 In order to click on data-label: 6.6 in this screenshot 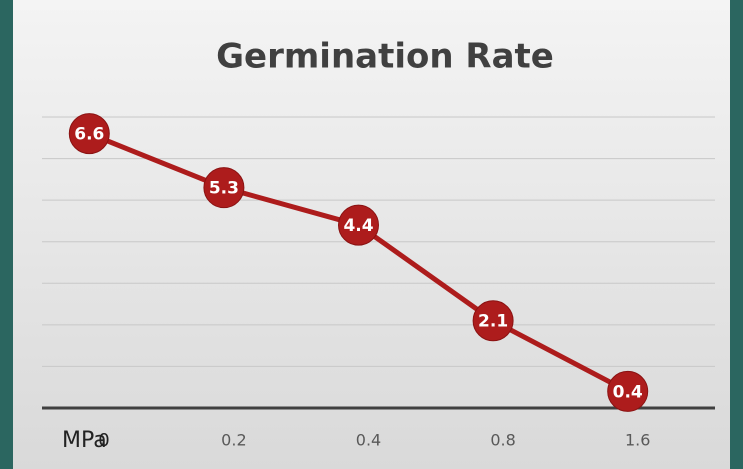, I will do `click(89, 135)`.